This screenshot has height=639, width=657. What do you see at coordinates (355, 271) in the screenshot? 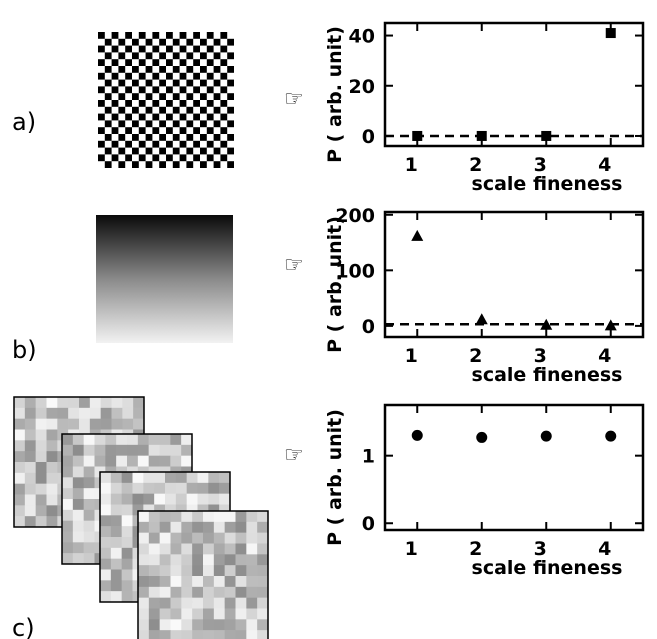
I see `y-tick-label: 100` at bounding box center [355, 271].